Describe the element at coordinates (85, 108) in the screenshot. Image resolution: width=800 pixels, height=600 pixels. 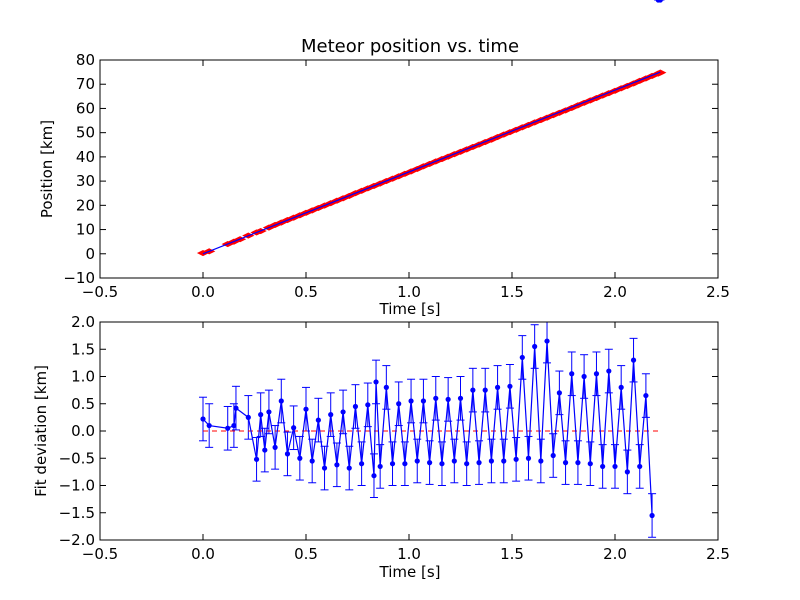
I see `y-tick-label: 60` at that location.